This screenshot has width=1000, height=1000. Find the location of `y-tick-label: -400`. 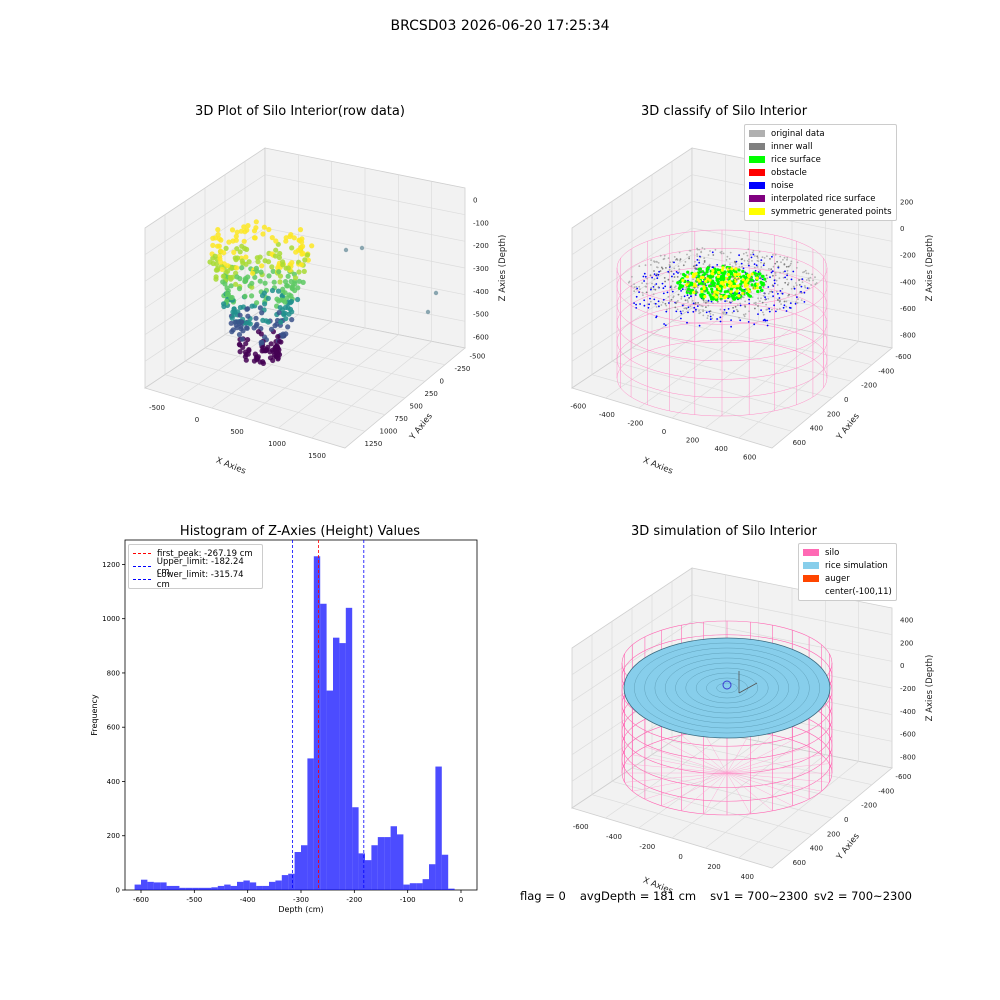

y-tick-label: -400 is located at coordinates (886, 791).